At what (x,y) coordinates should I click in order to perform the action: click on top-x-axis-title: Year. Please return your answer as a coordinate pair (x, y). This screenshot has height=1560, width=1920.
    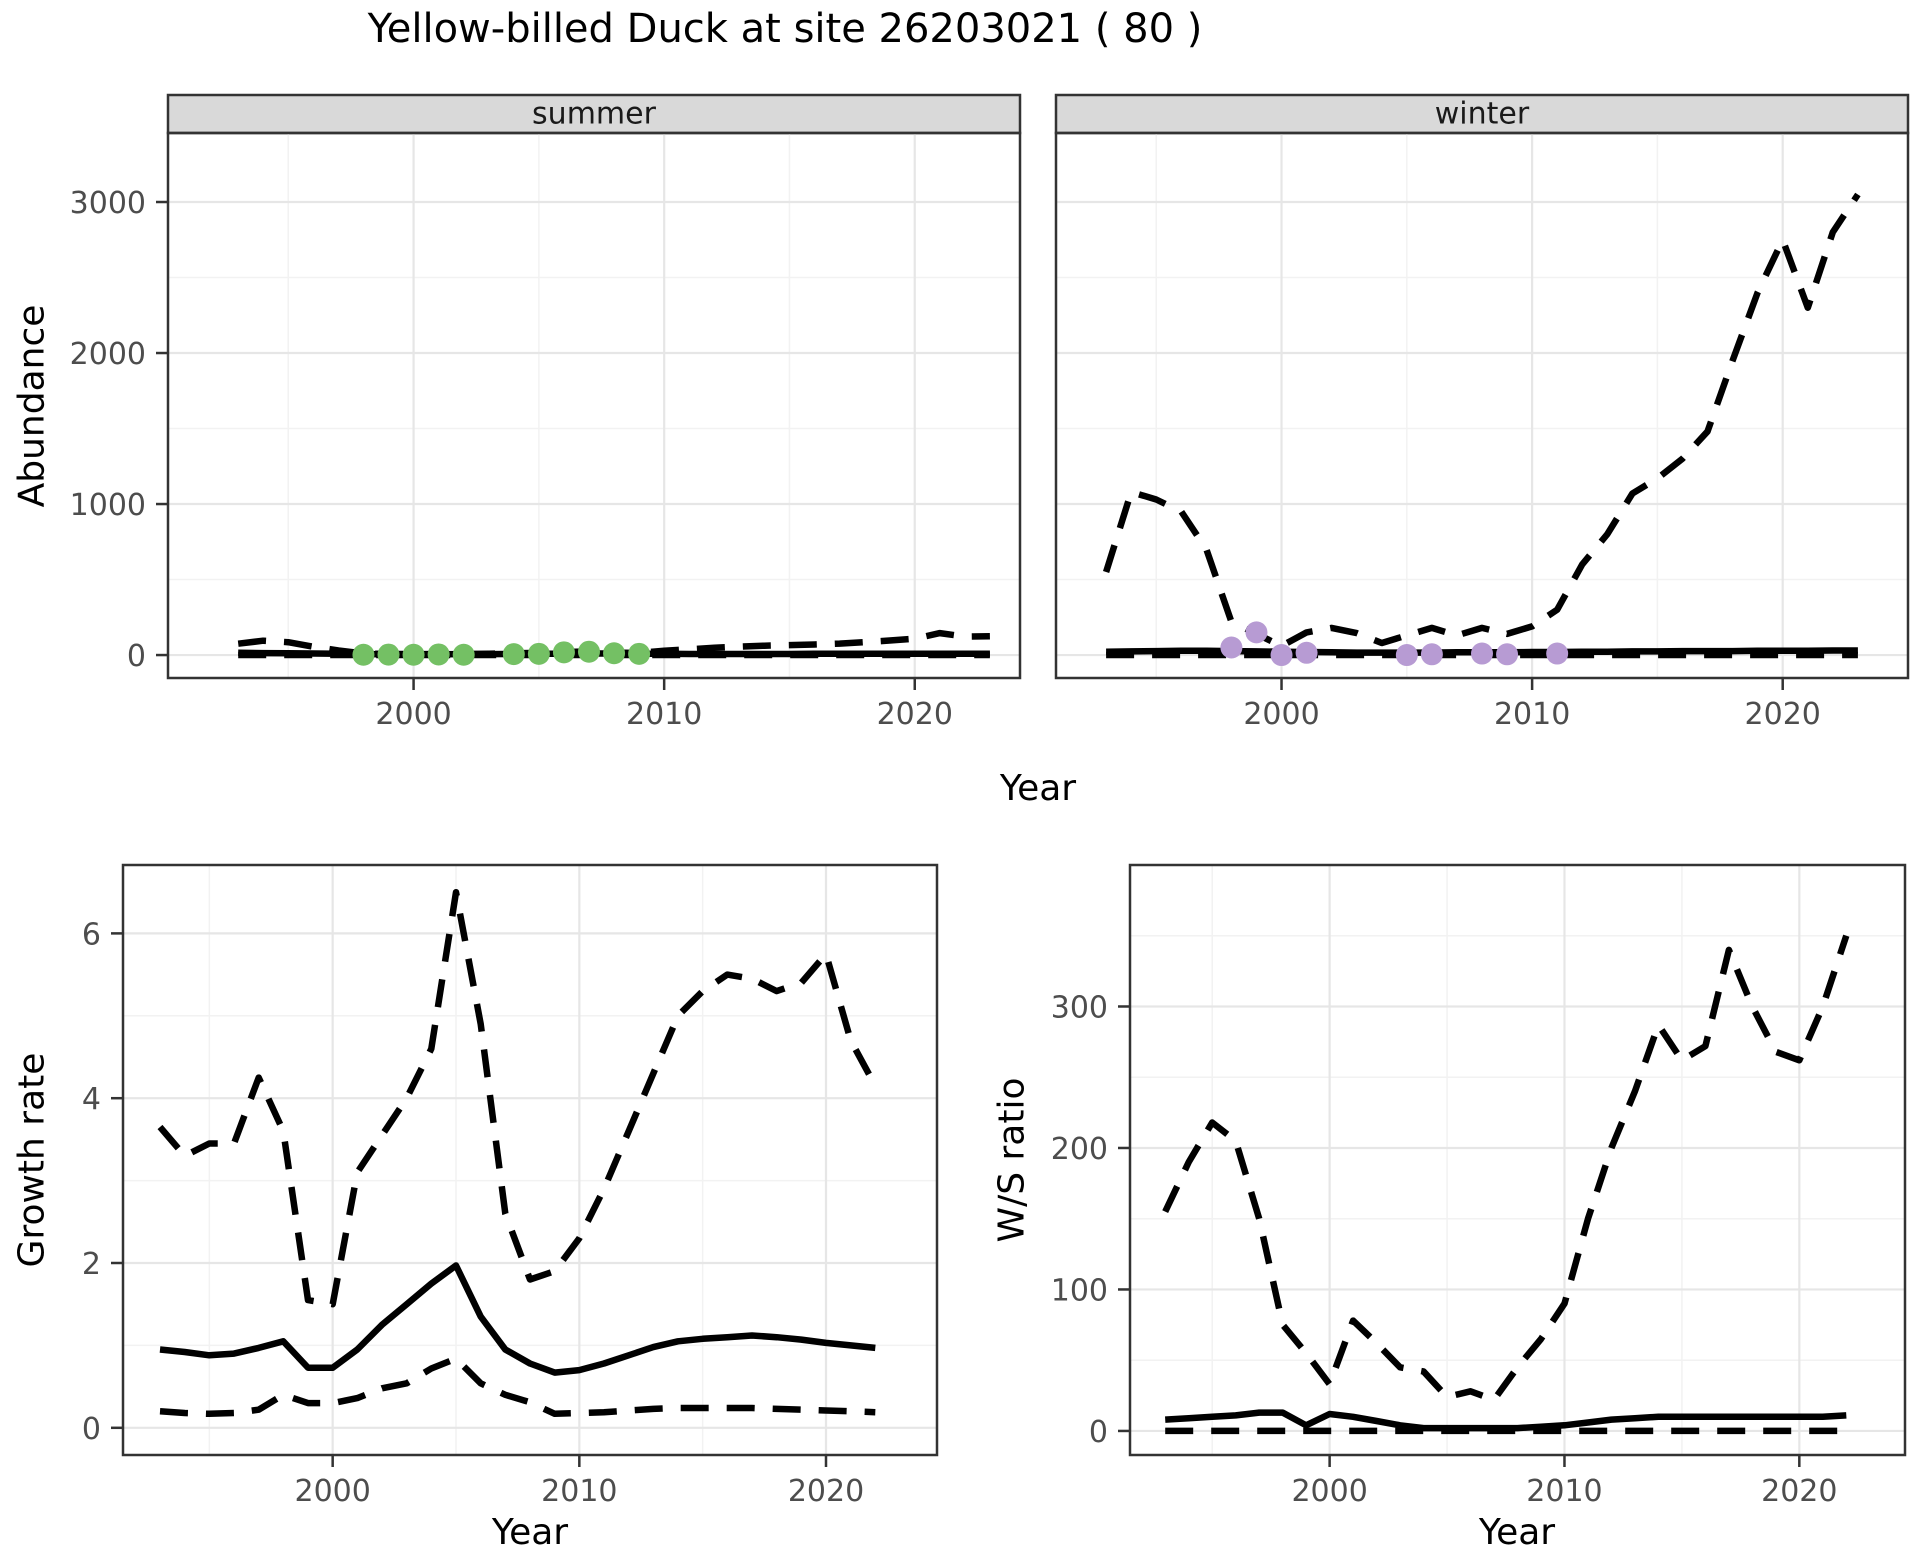
    Looking at the image, I should click on (1038, 788).